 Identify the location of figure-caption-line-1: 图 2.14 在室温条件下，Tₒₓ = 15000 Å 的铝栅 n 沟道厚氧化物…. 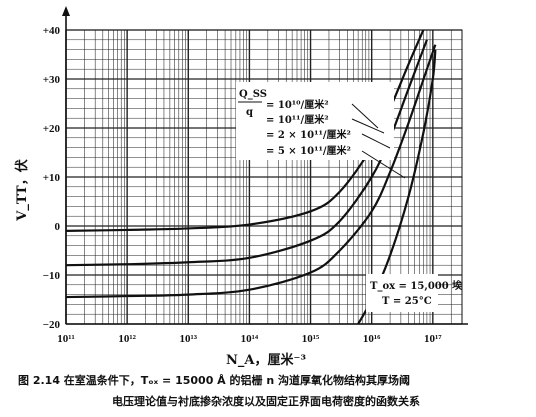
(214, 380).